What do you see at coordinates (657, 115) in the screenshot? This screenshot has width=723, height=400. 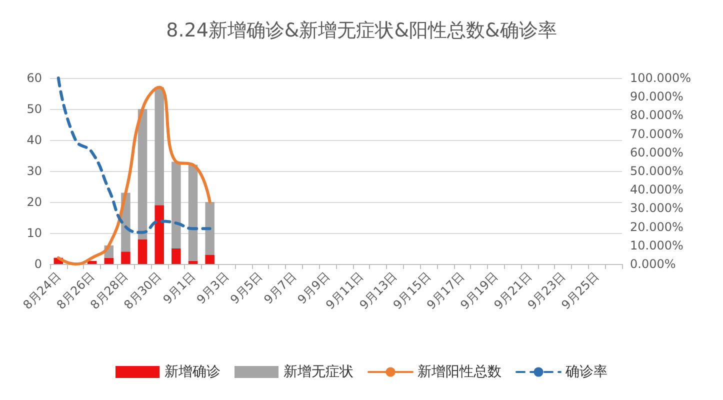 I see `y2-tick-label: 80.000%` at bounding box center [657, 115].